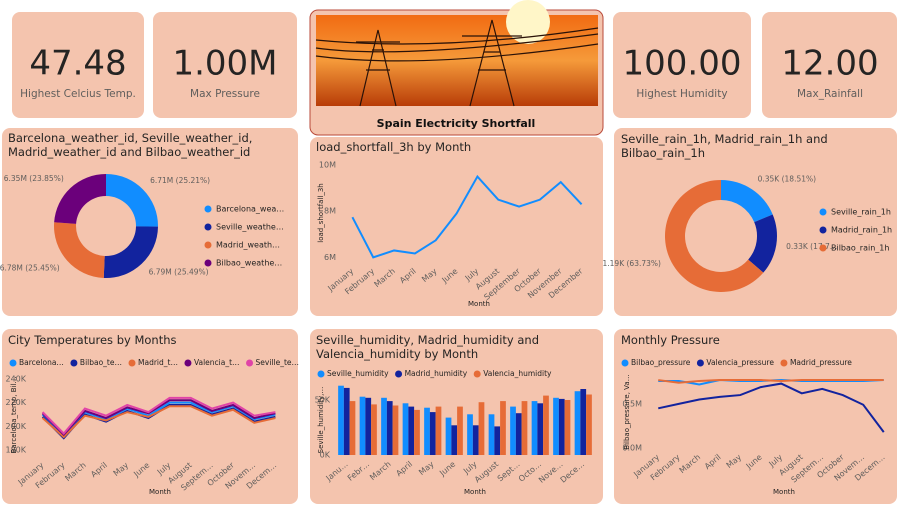 The image size is (909, 513). What do you see at coordinates (860, 248) in the screenshot?
I see `legend-label: Bilbao_rain_1h` at bounding box center [860, 248].